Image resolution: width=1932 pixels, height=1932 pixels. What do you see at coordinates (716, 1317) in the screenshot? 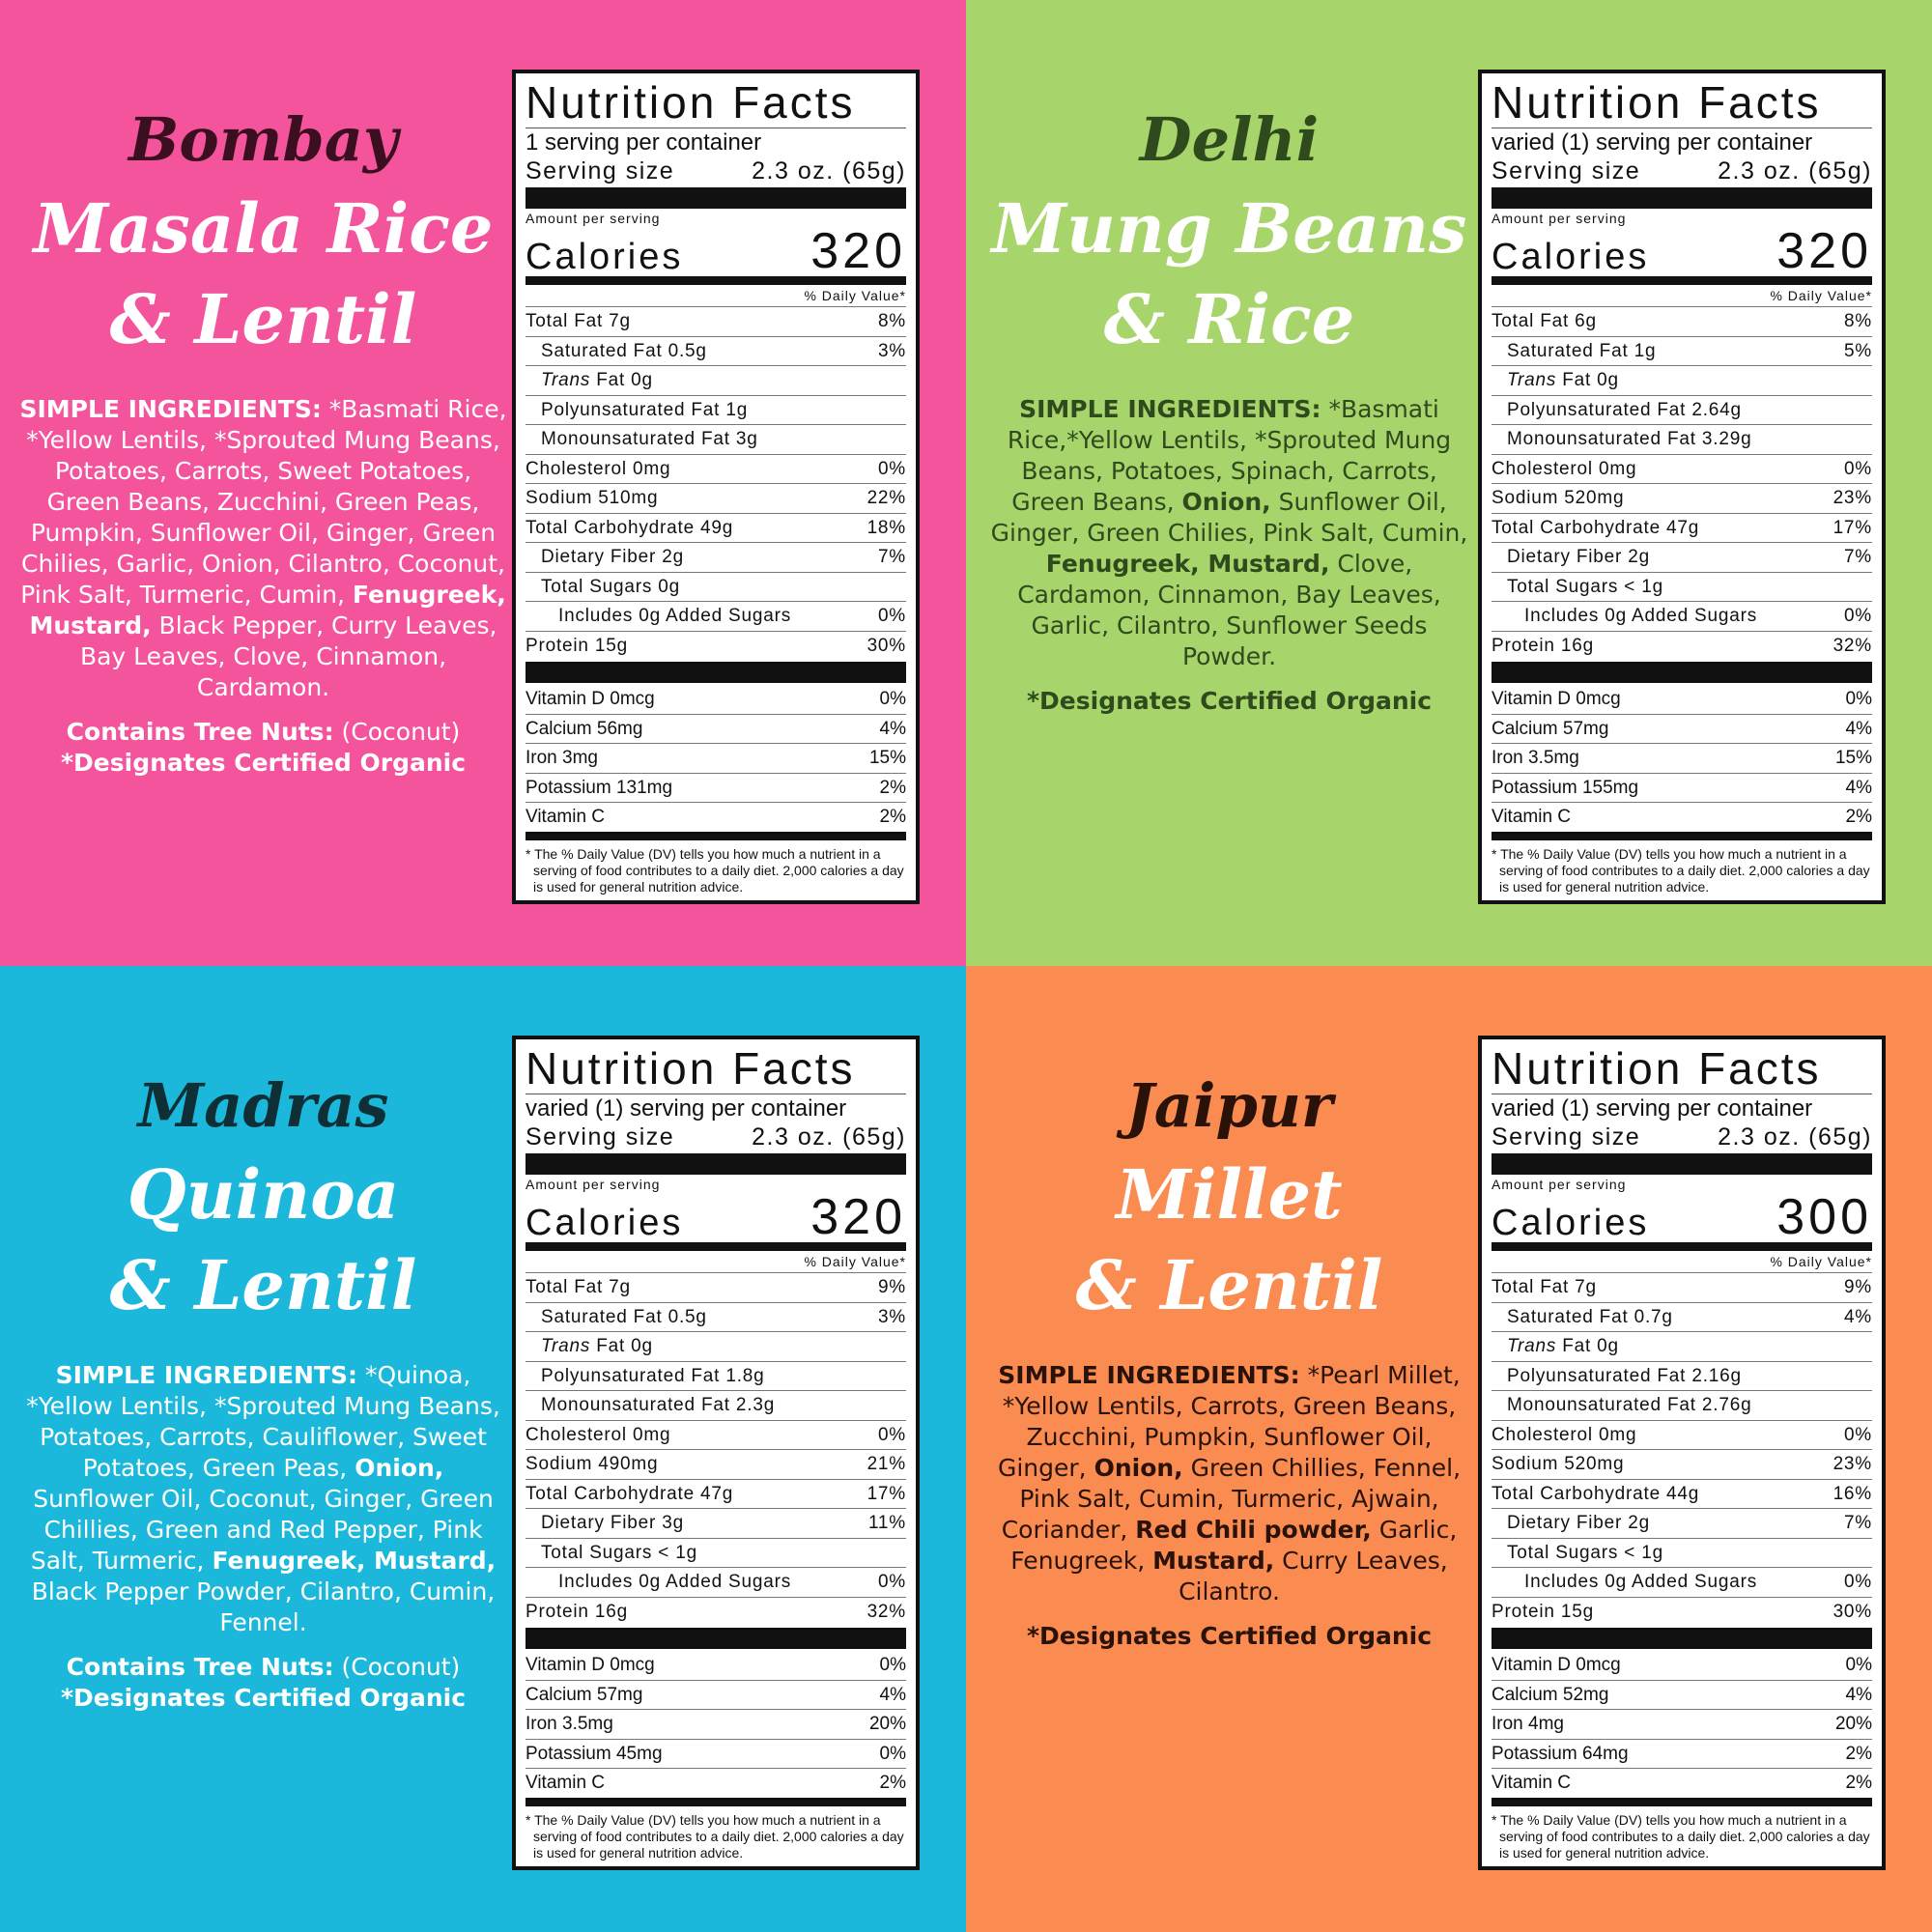
I see `nutrient-row: Saturated Fat 0.5g 3%` at bounding box center [716, 1317].